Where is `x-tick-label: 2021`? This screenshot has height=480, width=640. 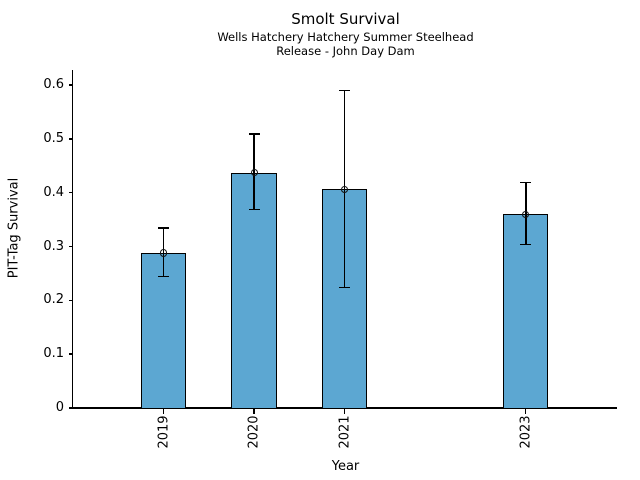
x-tick-label: 2021 is located at coordinates (345, 432).